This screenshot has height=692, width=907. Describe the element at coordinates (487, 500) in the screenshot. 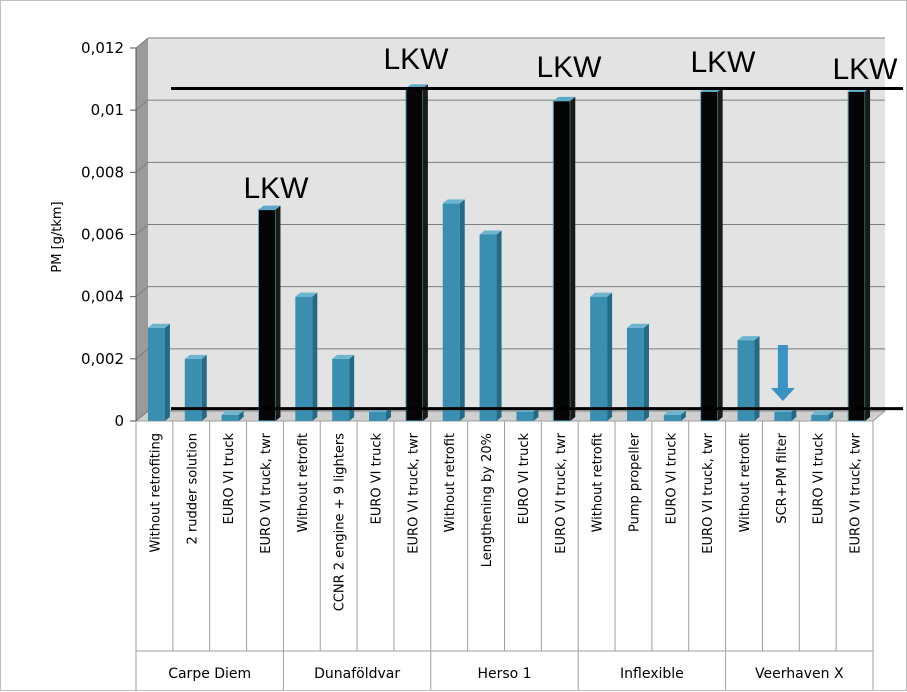

I see `category-label: Lengthening by 20%` at that location.